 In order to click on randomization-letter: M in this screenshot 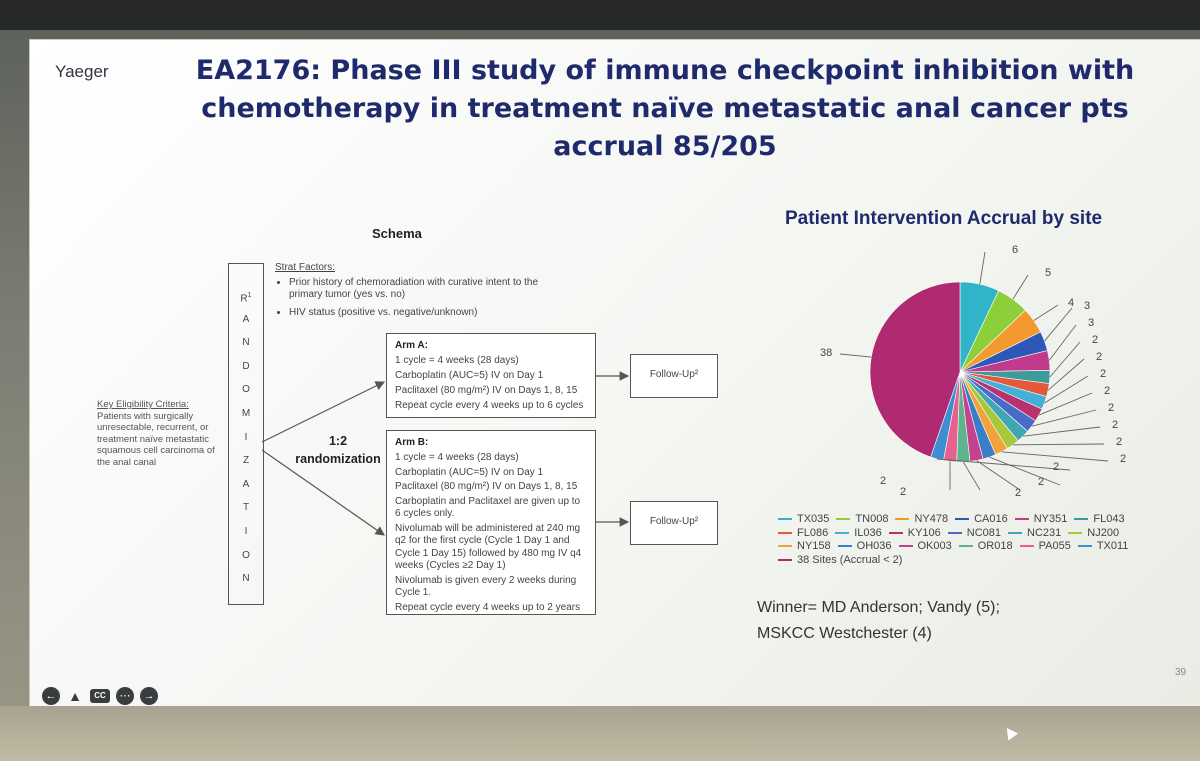, I will do `click(246, 413)`.